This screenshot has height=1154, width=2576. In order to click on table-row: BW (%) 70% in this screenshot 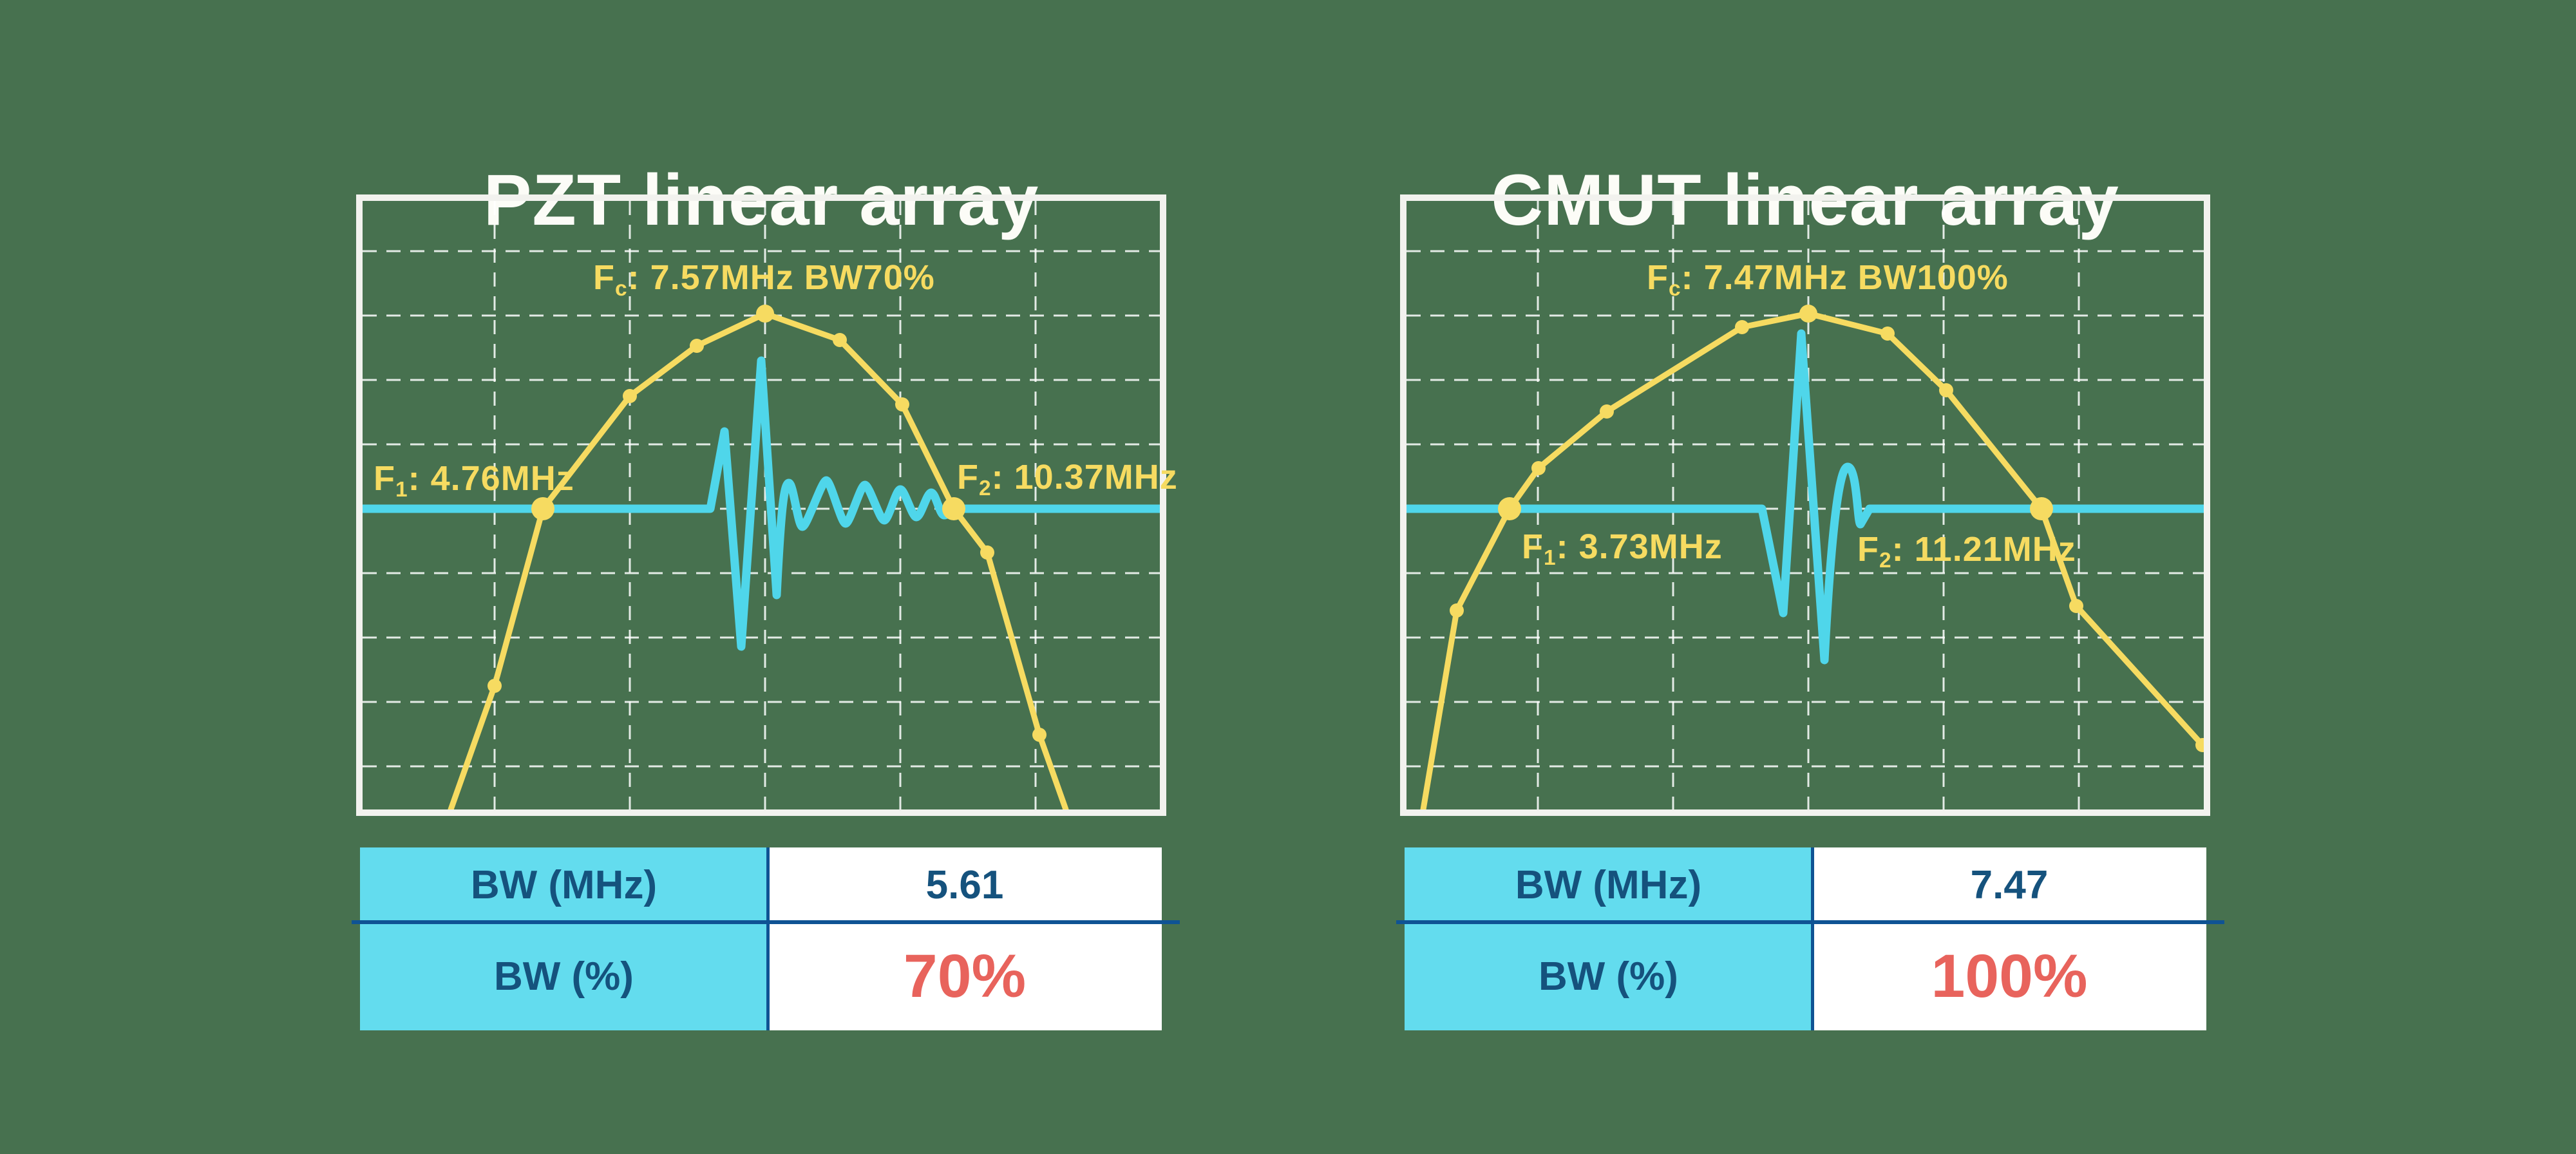, I will do `click(761, 976)`.